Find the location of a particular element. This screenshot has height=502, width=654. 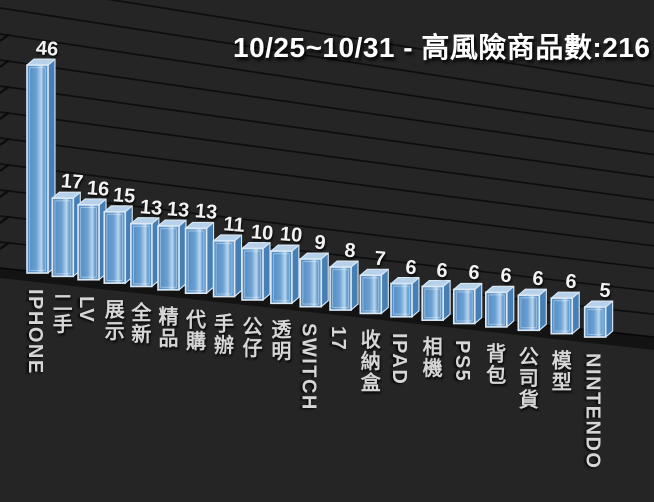

bar-公司貨 is located at coordinates (532, 310).